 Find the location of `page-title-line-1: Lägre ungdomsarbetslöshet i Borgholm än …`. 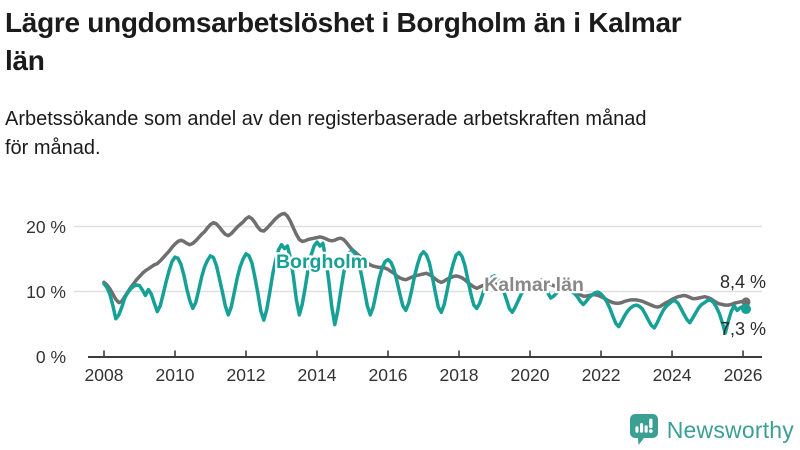

page-title-line-1: Lägre ungdomsarbetslöshet i Borgholm än … is located at coordinates (343, 22).